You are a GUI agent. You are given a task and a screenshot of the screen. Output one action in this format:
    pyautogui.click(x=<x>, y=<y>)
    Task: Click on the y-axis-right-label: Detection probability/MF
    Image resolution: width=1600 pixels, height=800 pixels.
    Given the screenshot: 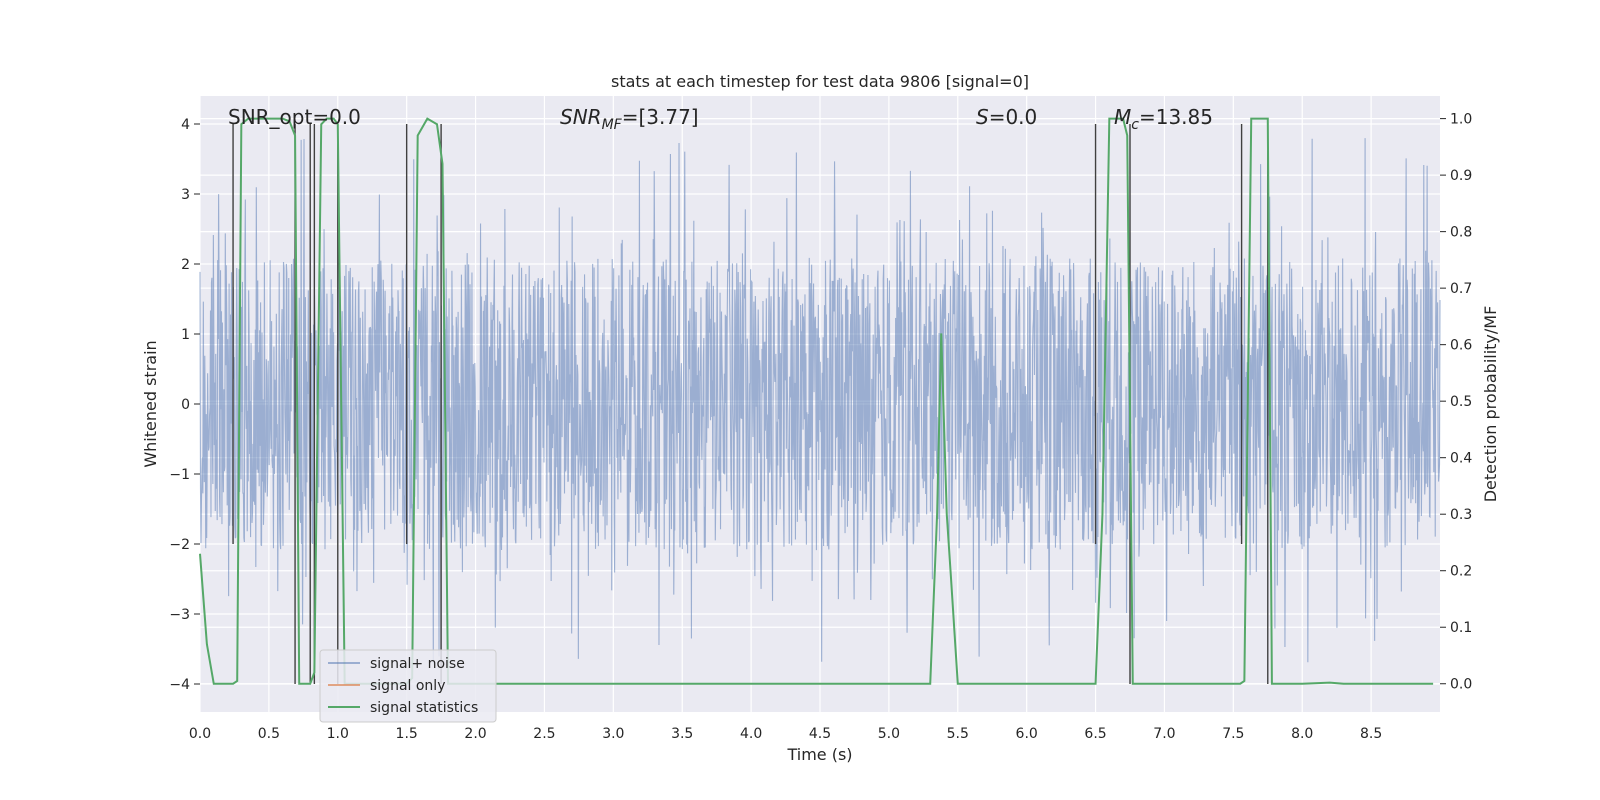 What is the action you would take?
    pyautogui.click(x=1490, y=404)
    